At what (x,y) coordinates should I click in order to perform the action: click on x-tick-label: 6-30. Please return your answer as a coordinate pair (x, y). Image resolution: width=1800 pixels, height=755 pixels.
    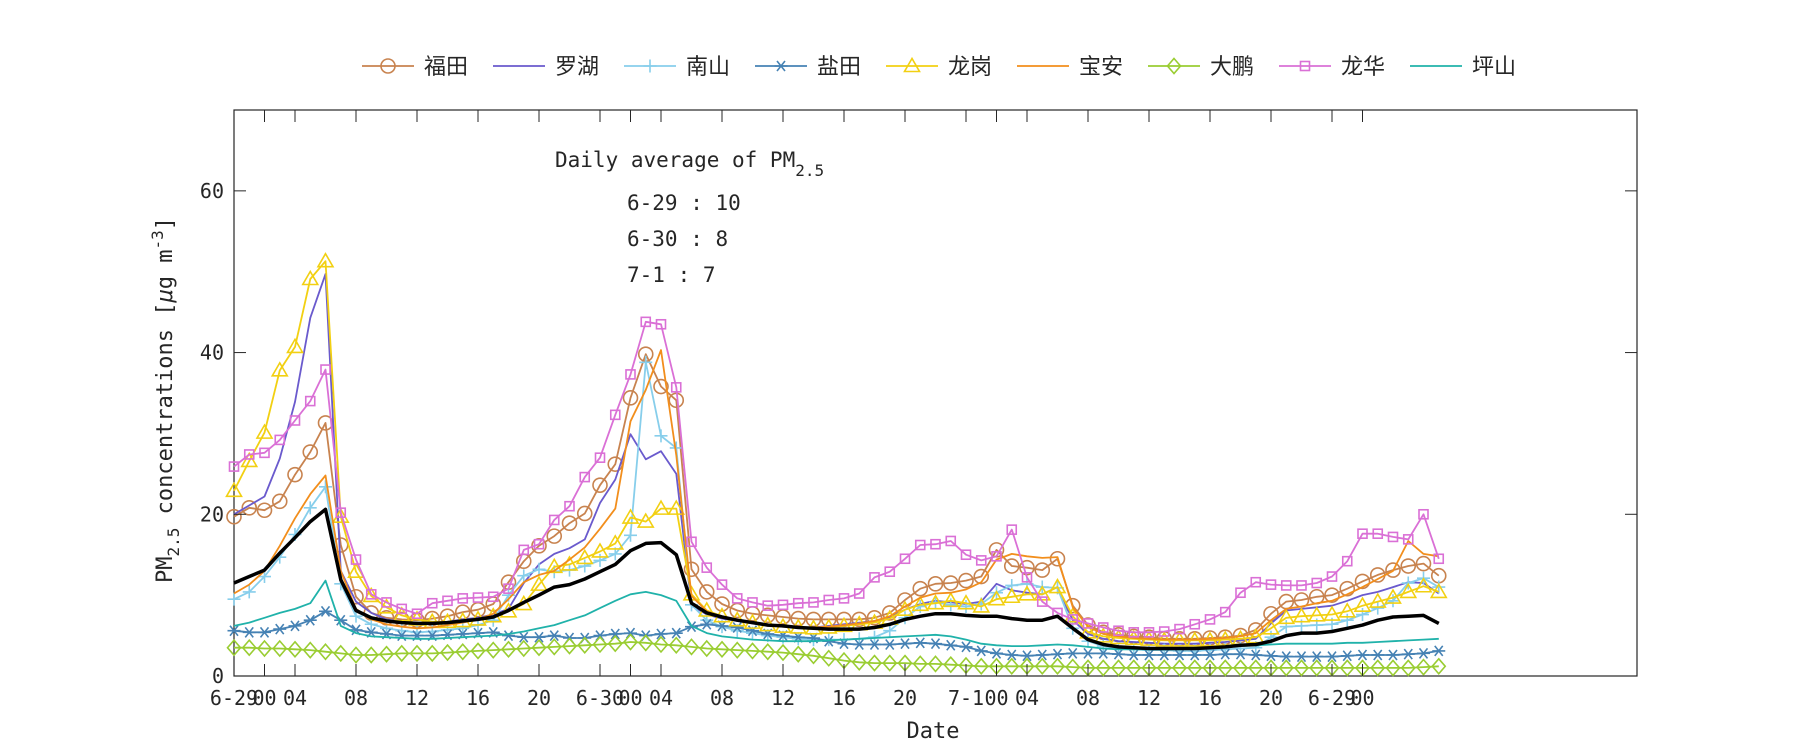
    Looking at the image, I should click on (600, 698).